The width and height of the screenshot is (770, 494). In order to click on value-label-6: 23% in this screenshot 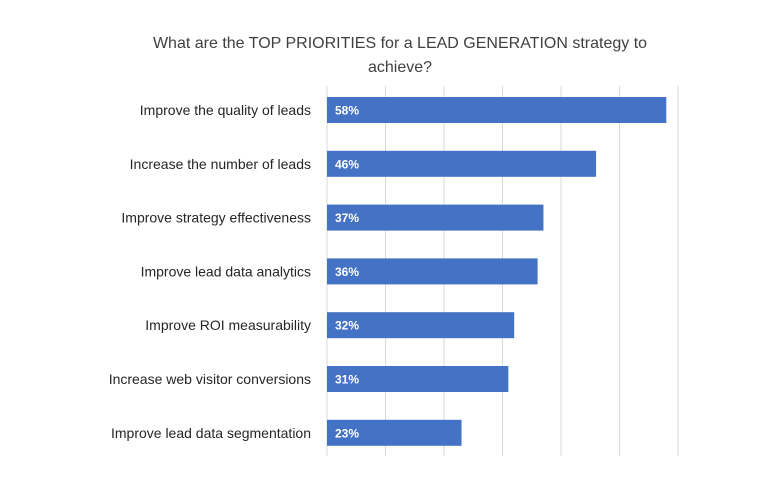, I will do `click(347, 433)`.